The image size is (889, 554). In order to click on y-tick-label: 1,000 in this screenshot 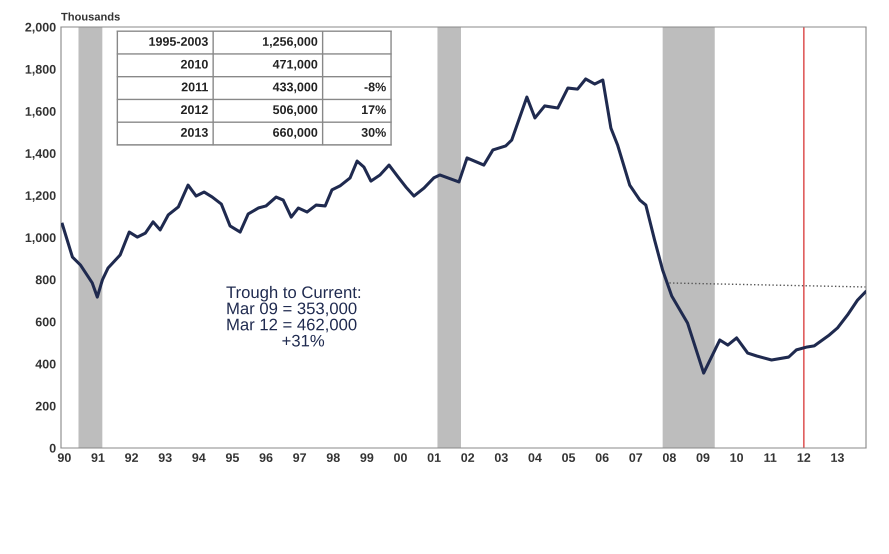, I will do `click(41, 238)`.